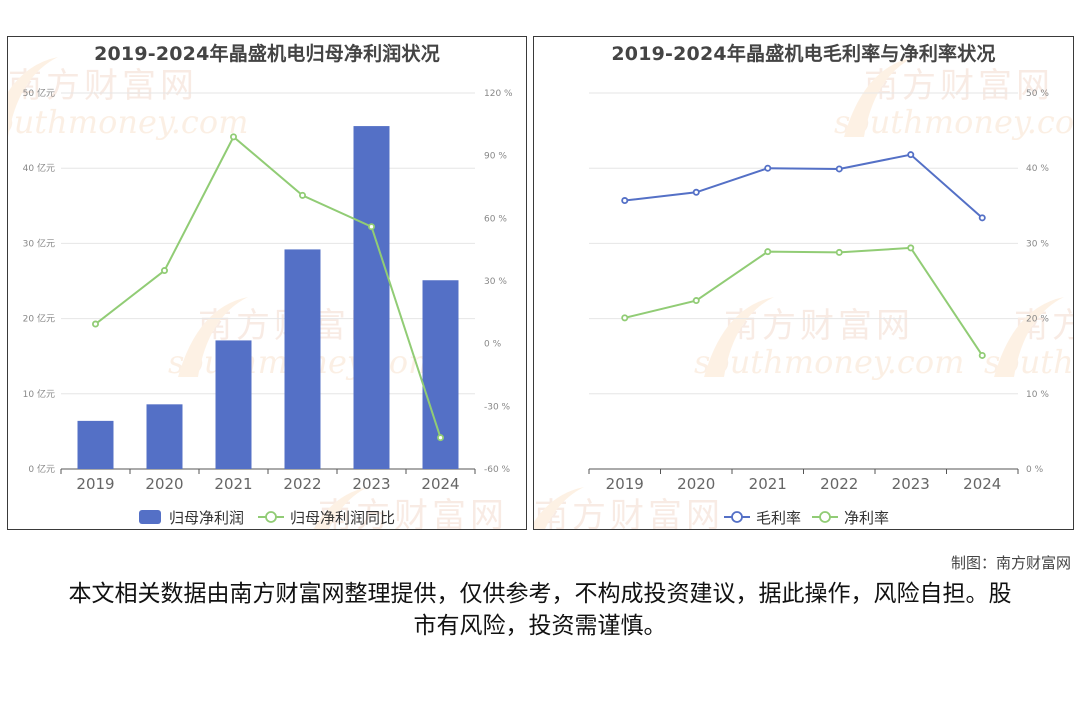 Image resolution: width=1080 pixels, height=720 pixels. Describe the element at coordinates (768, 168) in the screenshot. I see `series-point-毛利率-2021` at that location.